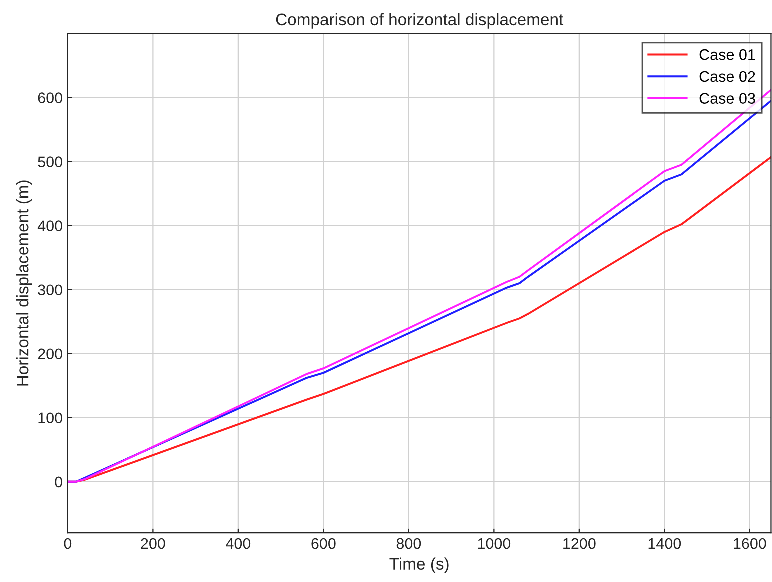  Describe the element at coordinates (324, 544) in the screenshot. I see `x-tick-label: 600` at that location.